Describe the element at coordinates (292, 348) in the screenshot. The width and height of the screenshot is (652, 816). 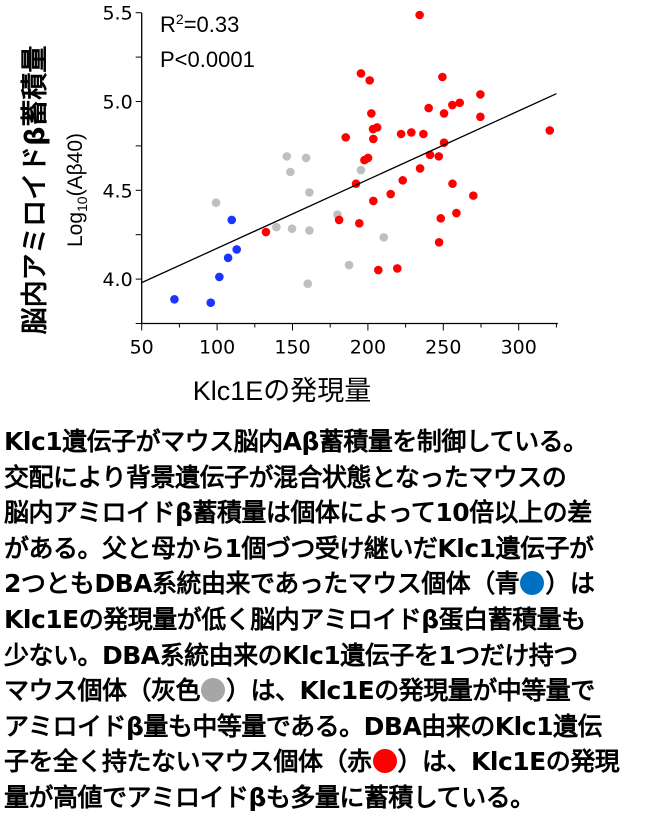
I see `x-tick-label: 150` at that location.